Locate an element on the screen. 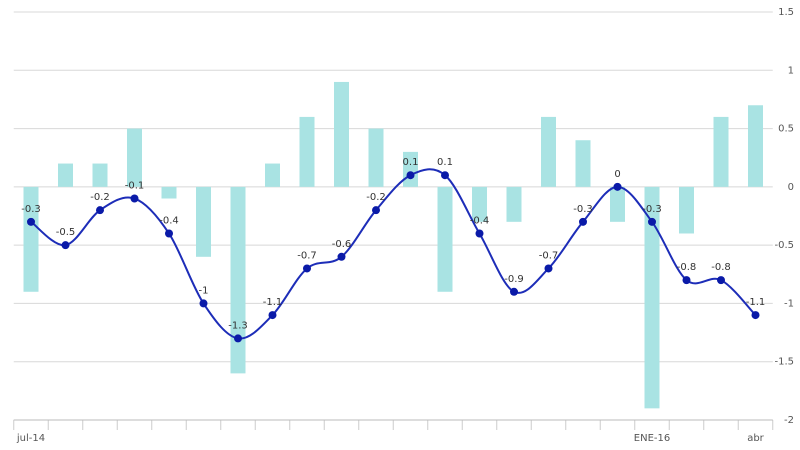  data-label: -0.1 is located at coordinates (135, 186).